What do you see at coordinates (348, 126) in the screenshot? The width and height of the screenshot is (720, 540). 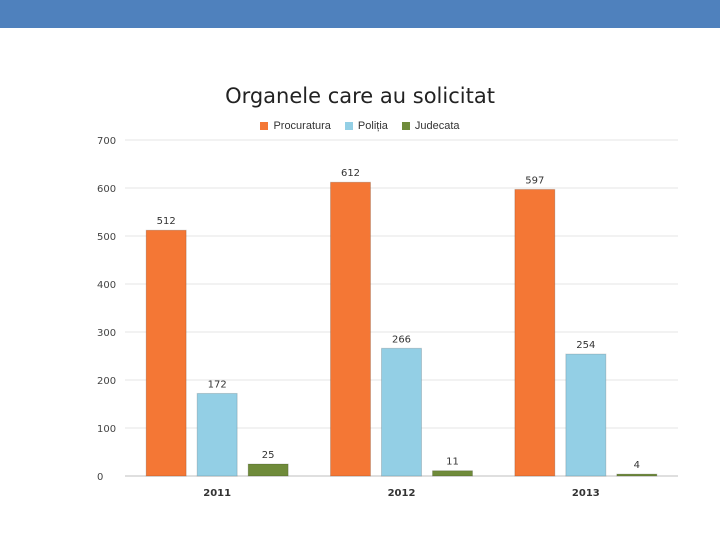 I see `legend-swatch-politia` at bounding box center [348, 126].